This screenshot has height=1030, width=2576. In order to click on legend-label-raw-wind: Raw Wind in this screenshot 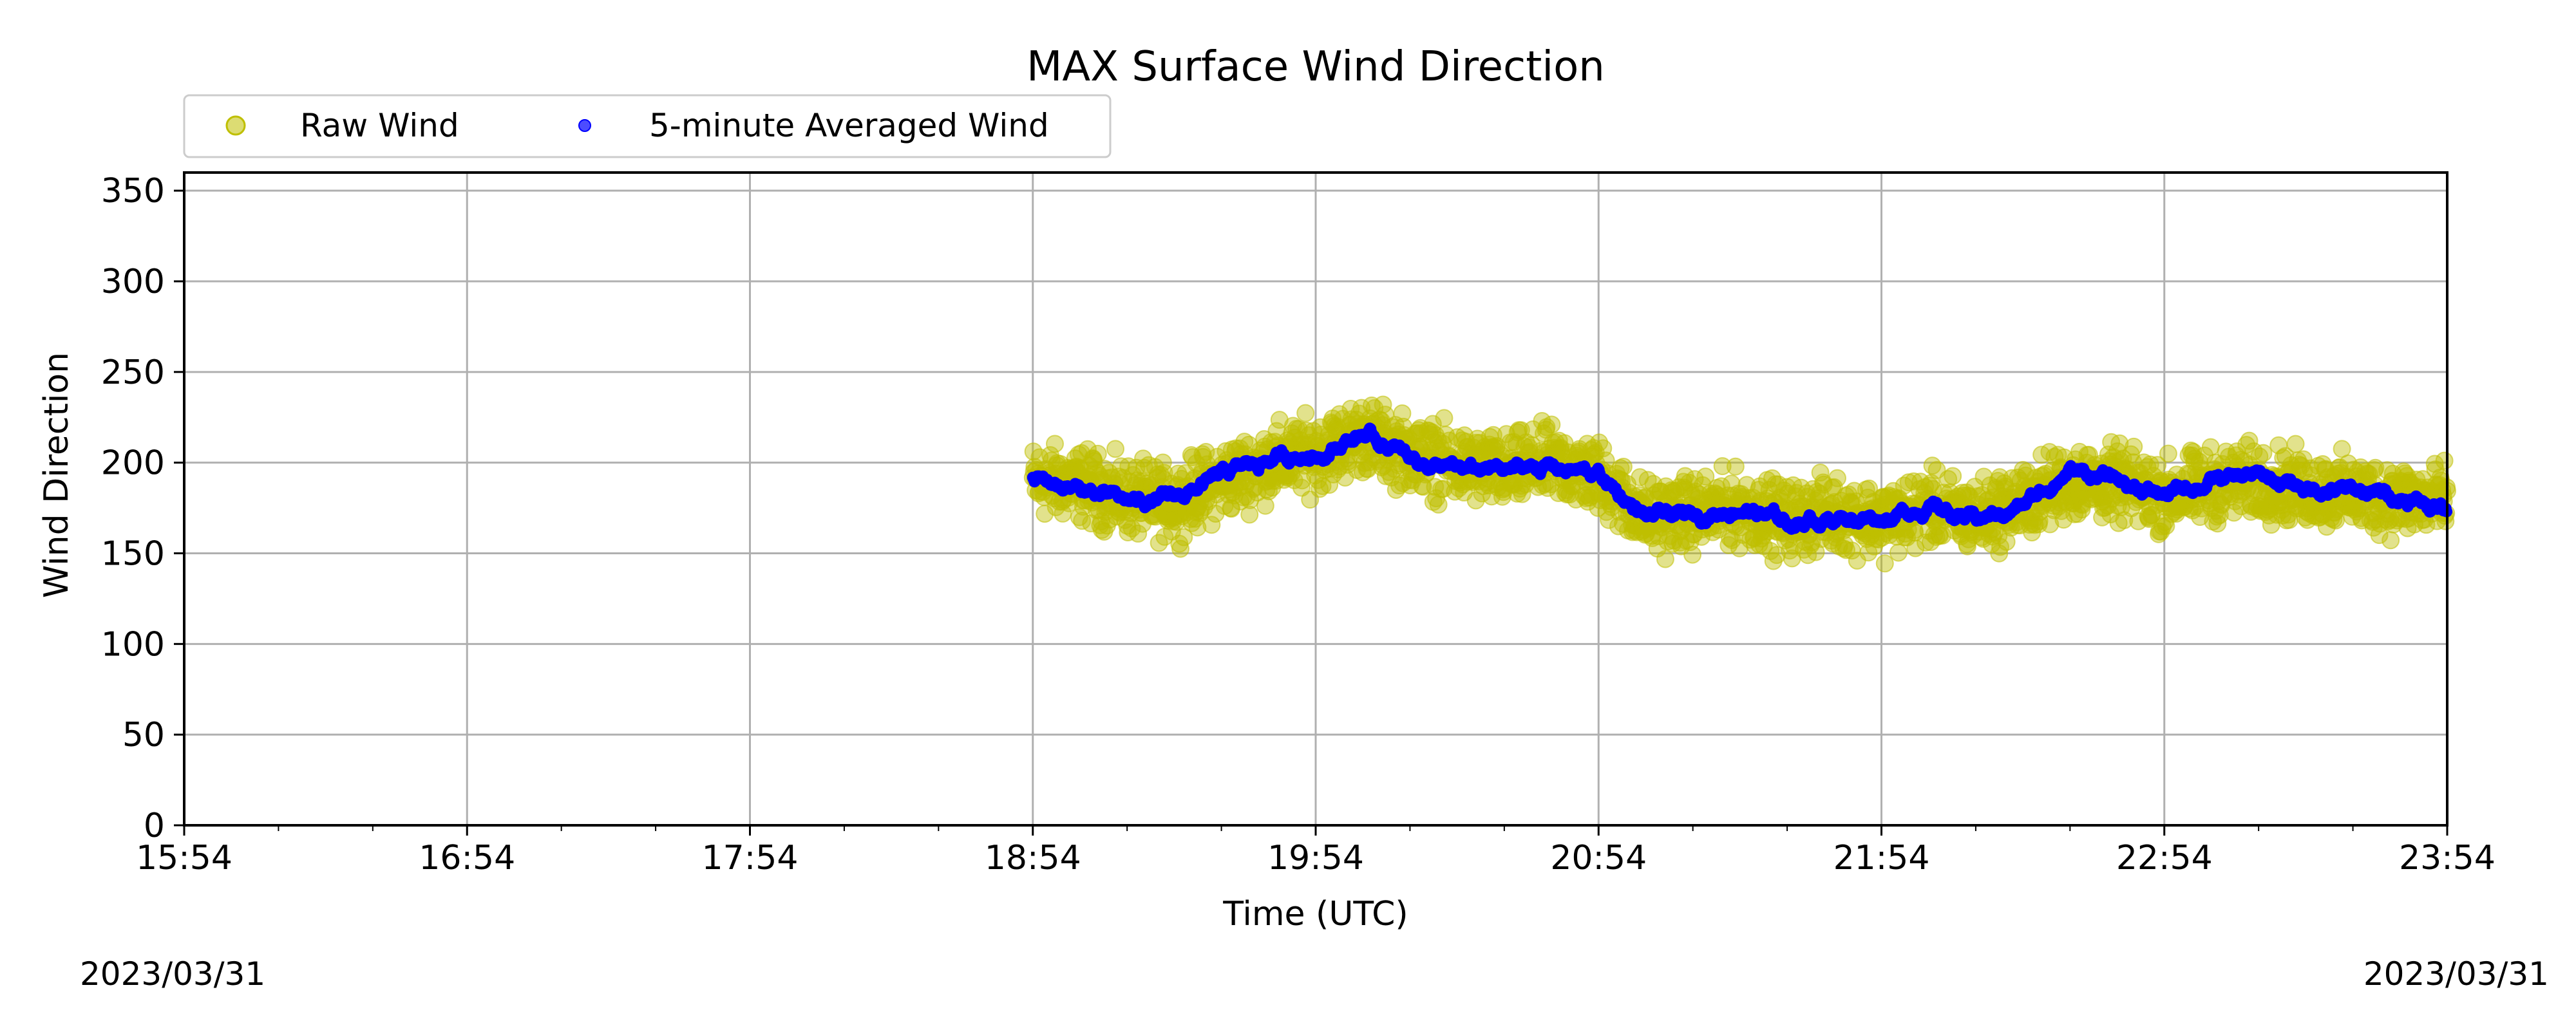, I will do `click(380, 126)`.